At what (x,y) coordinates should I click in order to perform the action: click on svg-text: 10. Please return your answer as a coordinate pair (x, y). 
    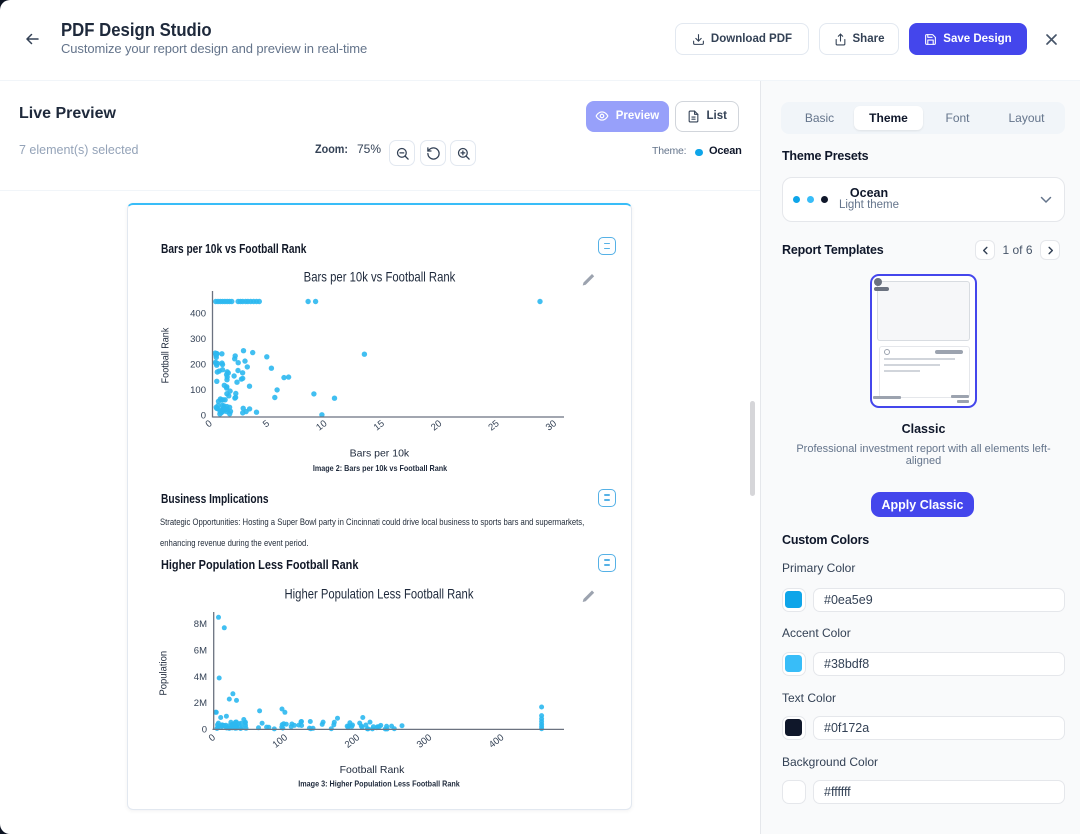
    Looking at the image, I should click on (321, 425).